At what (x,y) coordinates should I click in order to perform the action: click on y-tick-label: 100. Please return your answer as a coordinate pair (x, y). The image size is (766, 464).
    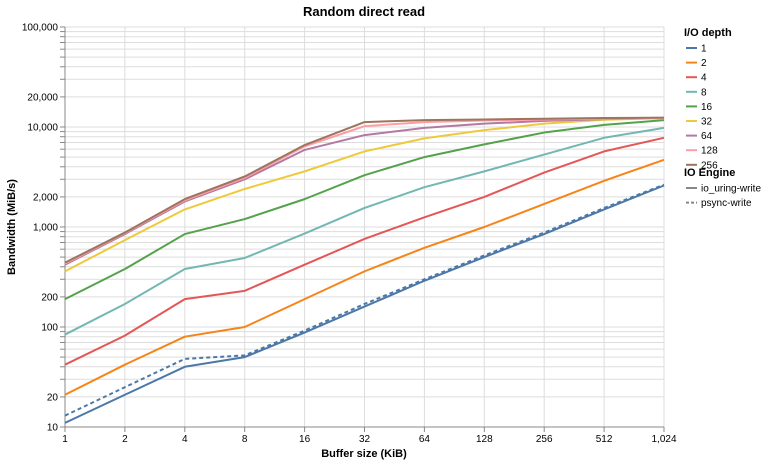
    Looking at the image, I should click on (49, 328).